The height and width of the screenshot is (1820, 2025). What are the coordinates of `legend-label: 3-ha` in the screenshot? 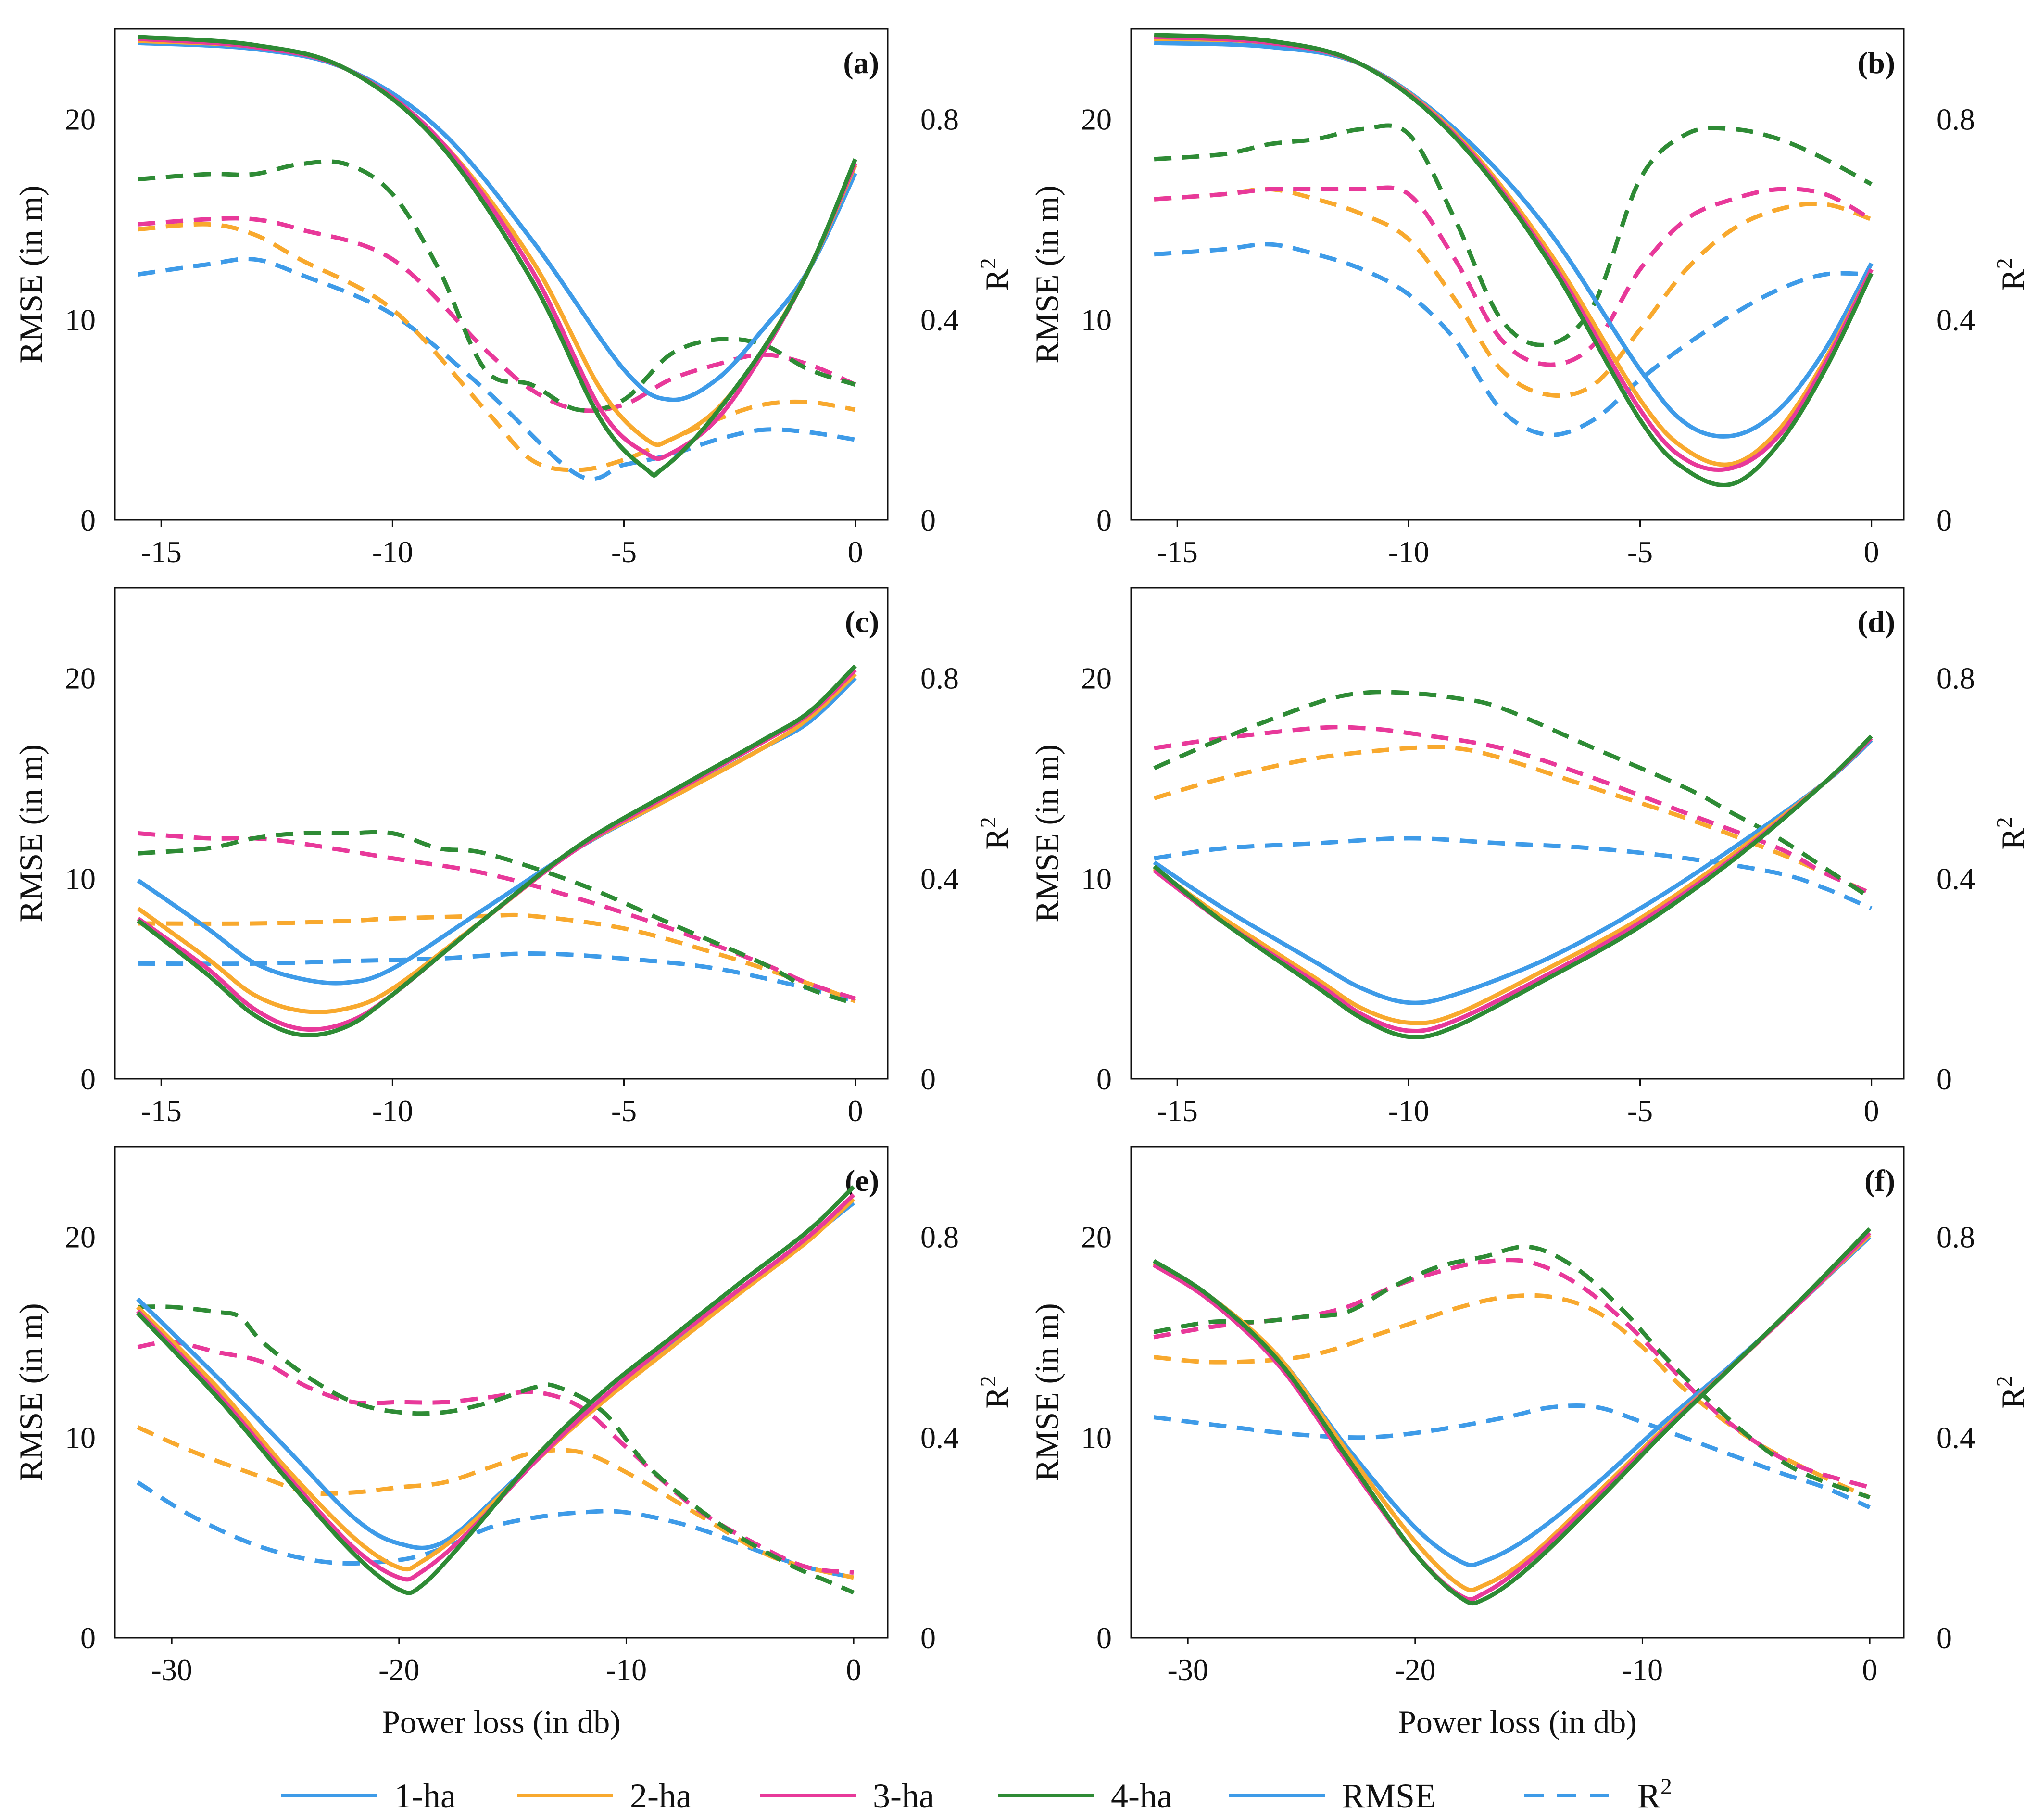 It's located at (903, 1796).